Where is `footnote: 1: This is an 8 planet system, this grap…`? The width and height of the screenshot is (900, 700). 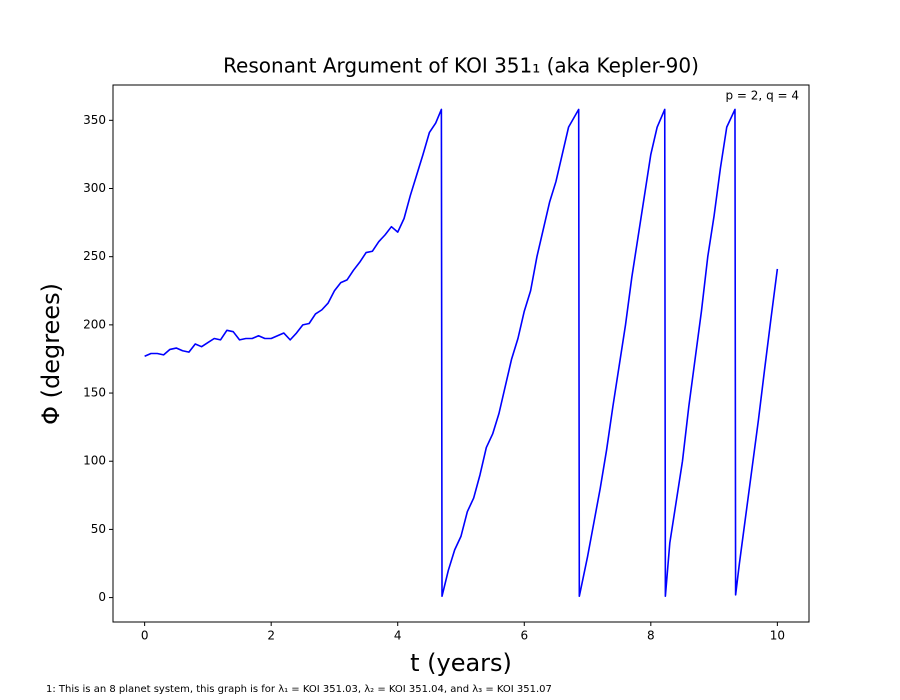
footnote: 1: This is an 8 planet system, this grap… is located at coordinates (299, 689).